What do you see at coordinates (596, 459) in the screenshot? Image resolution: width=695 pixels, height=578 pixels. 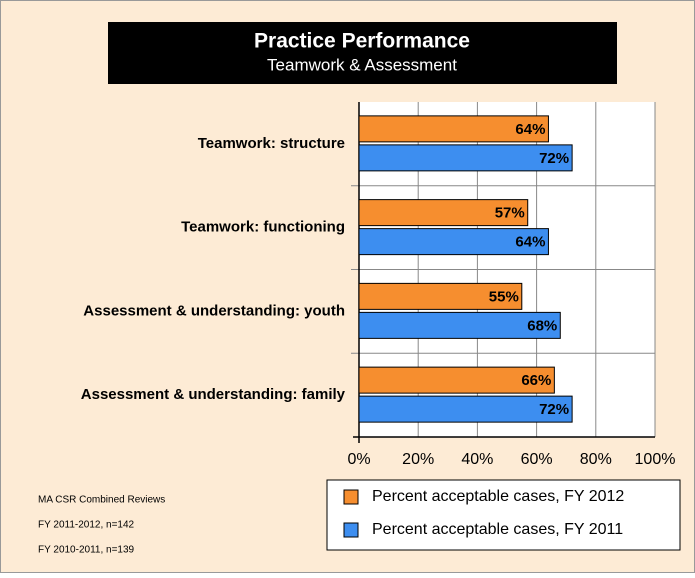 I see `x-tick-label: 80%` at bounding box center [596, 459].